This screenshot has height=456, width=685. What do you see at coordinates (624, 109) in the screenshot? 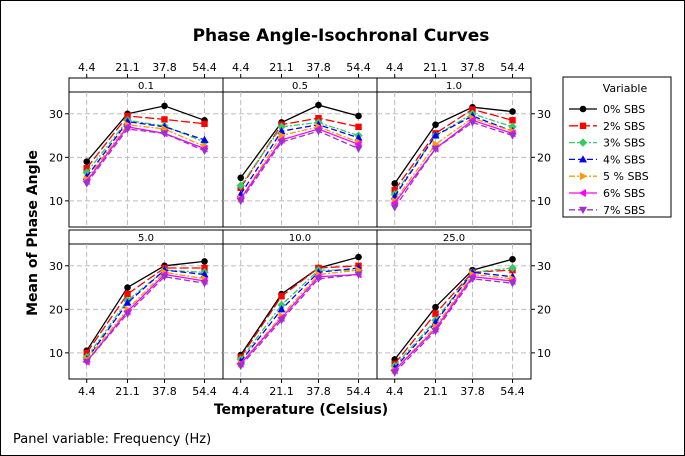
I see `legend-label: 0% SBS` at bounding box center [624, 109].